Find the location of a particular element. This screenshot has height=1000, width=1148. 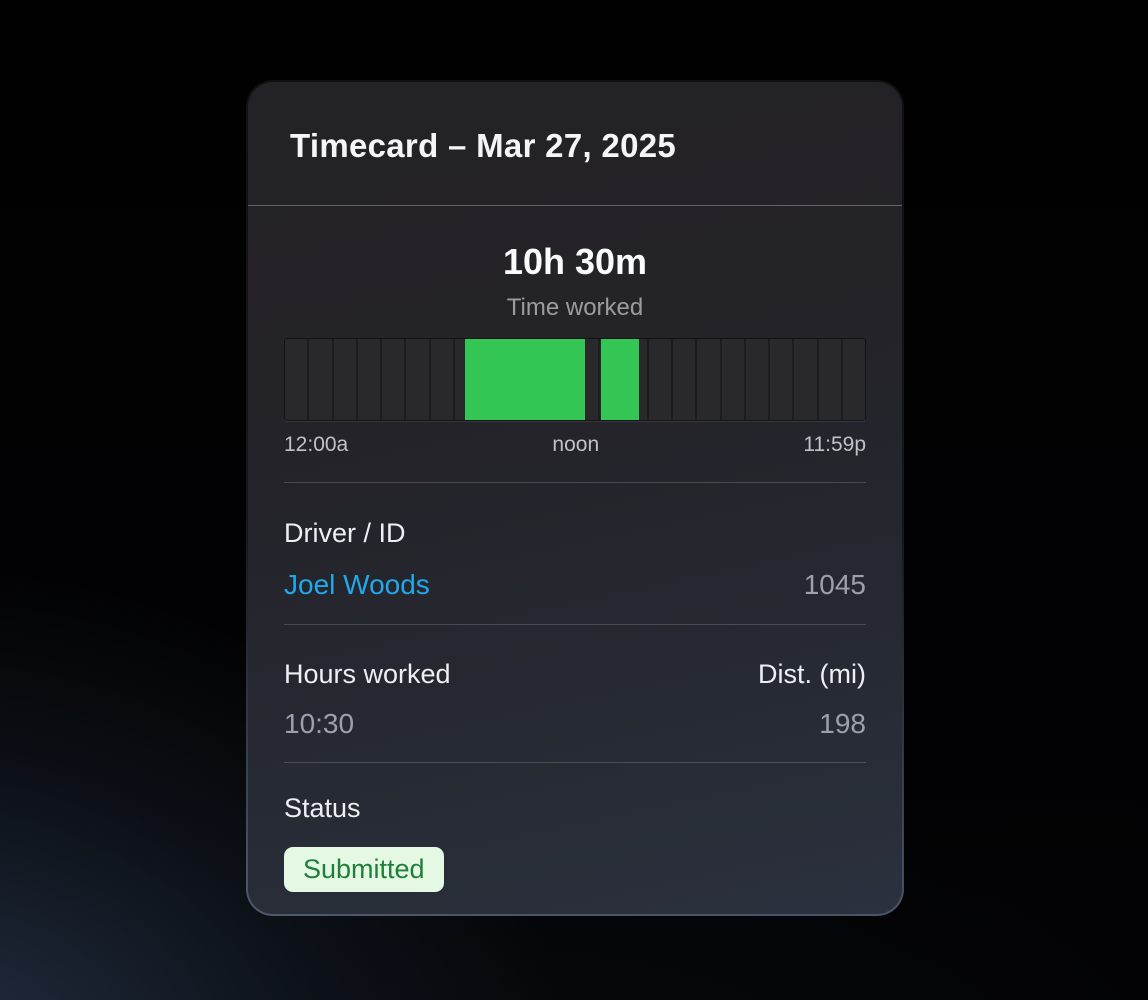

distance-value: 198 is located at coordinates (842, 724).